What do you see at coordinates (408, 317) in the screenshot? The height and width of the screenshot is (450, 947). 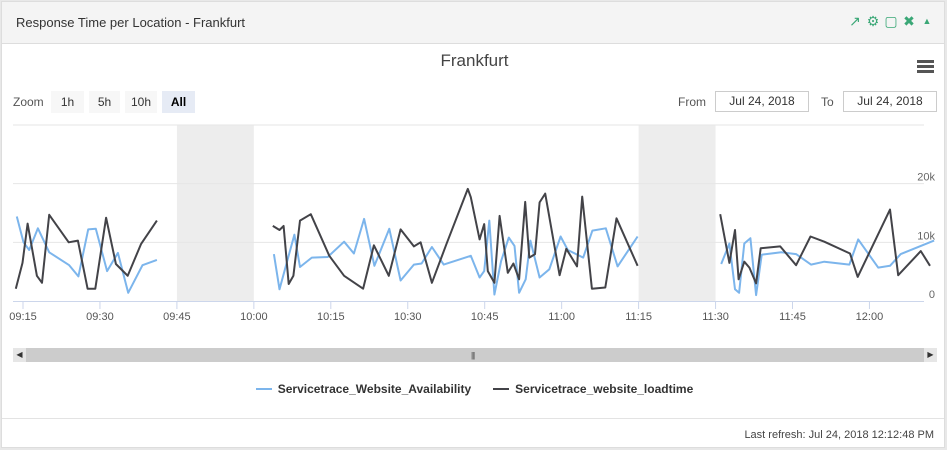 I see `x-tick-label: 10:30` at bounding box center [408, 317].